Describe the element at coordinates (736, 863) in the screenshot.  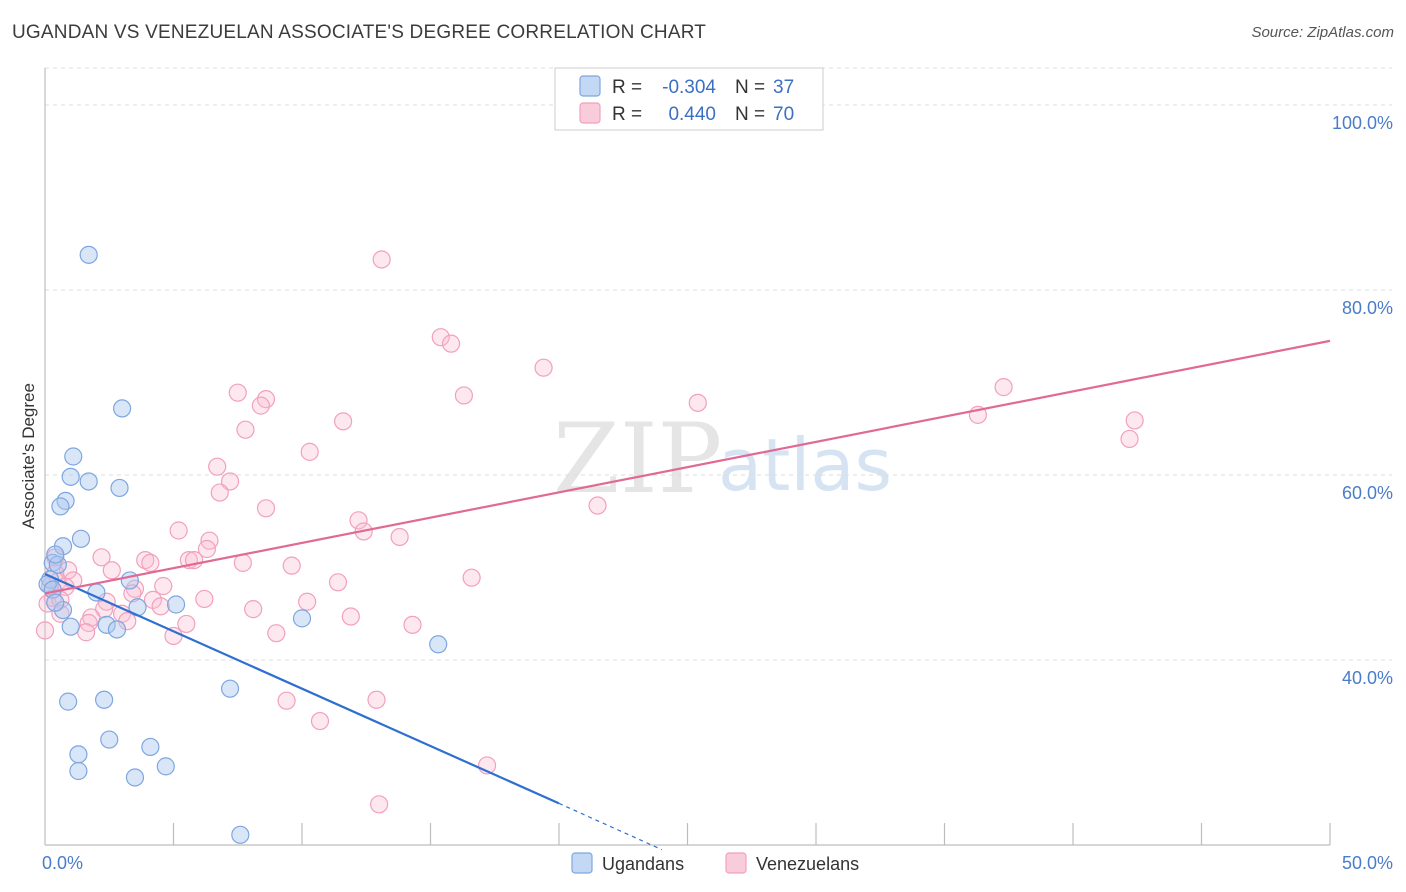
I see `bottom-legend-swatch-venezuelans` at that location.